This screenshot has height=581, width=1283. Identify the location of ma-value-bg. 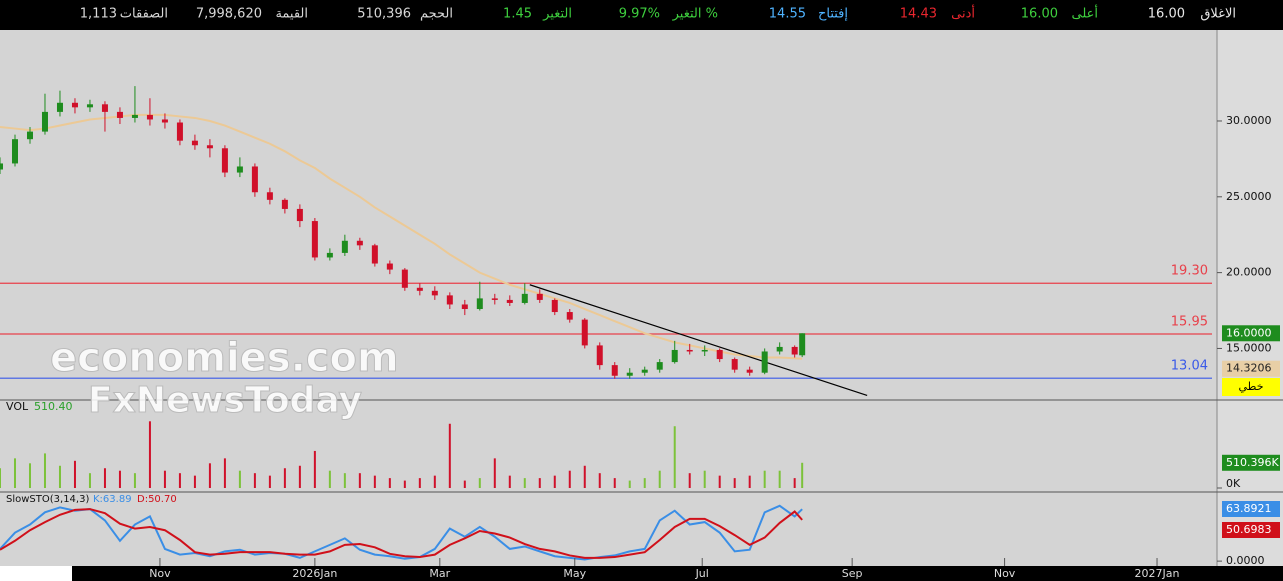
(1251, 368).